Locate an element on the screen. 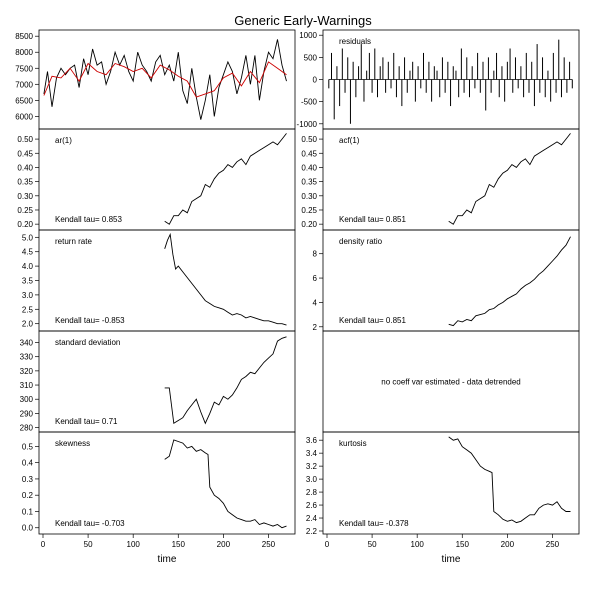 The width and height of the screenshot is (600, 600). x-label-left: time is located at coordinates (167, 559).